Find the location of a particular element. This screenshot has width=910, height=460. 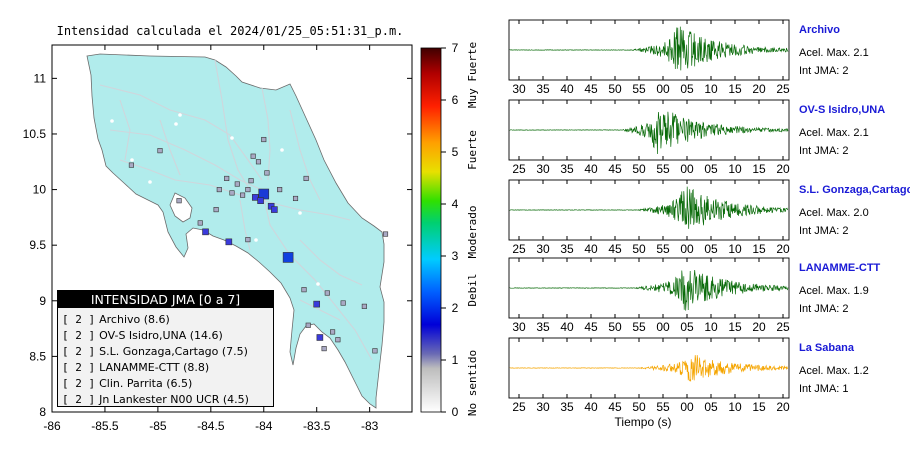

y-tick-label: 9.5 is located at coordinates (37, 245).